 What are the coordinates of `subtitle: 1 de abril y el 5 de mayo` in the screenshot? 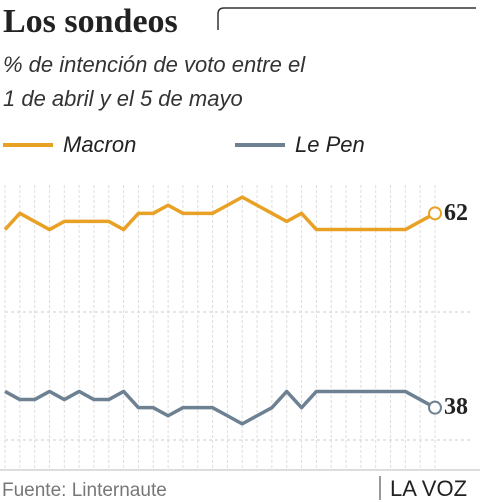 It's located at (123, 98).